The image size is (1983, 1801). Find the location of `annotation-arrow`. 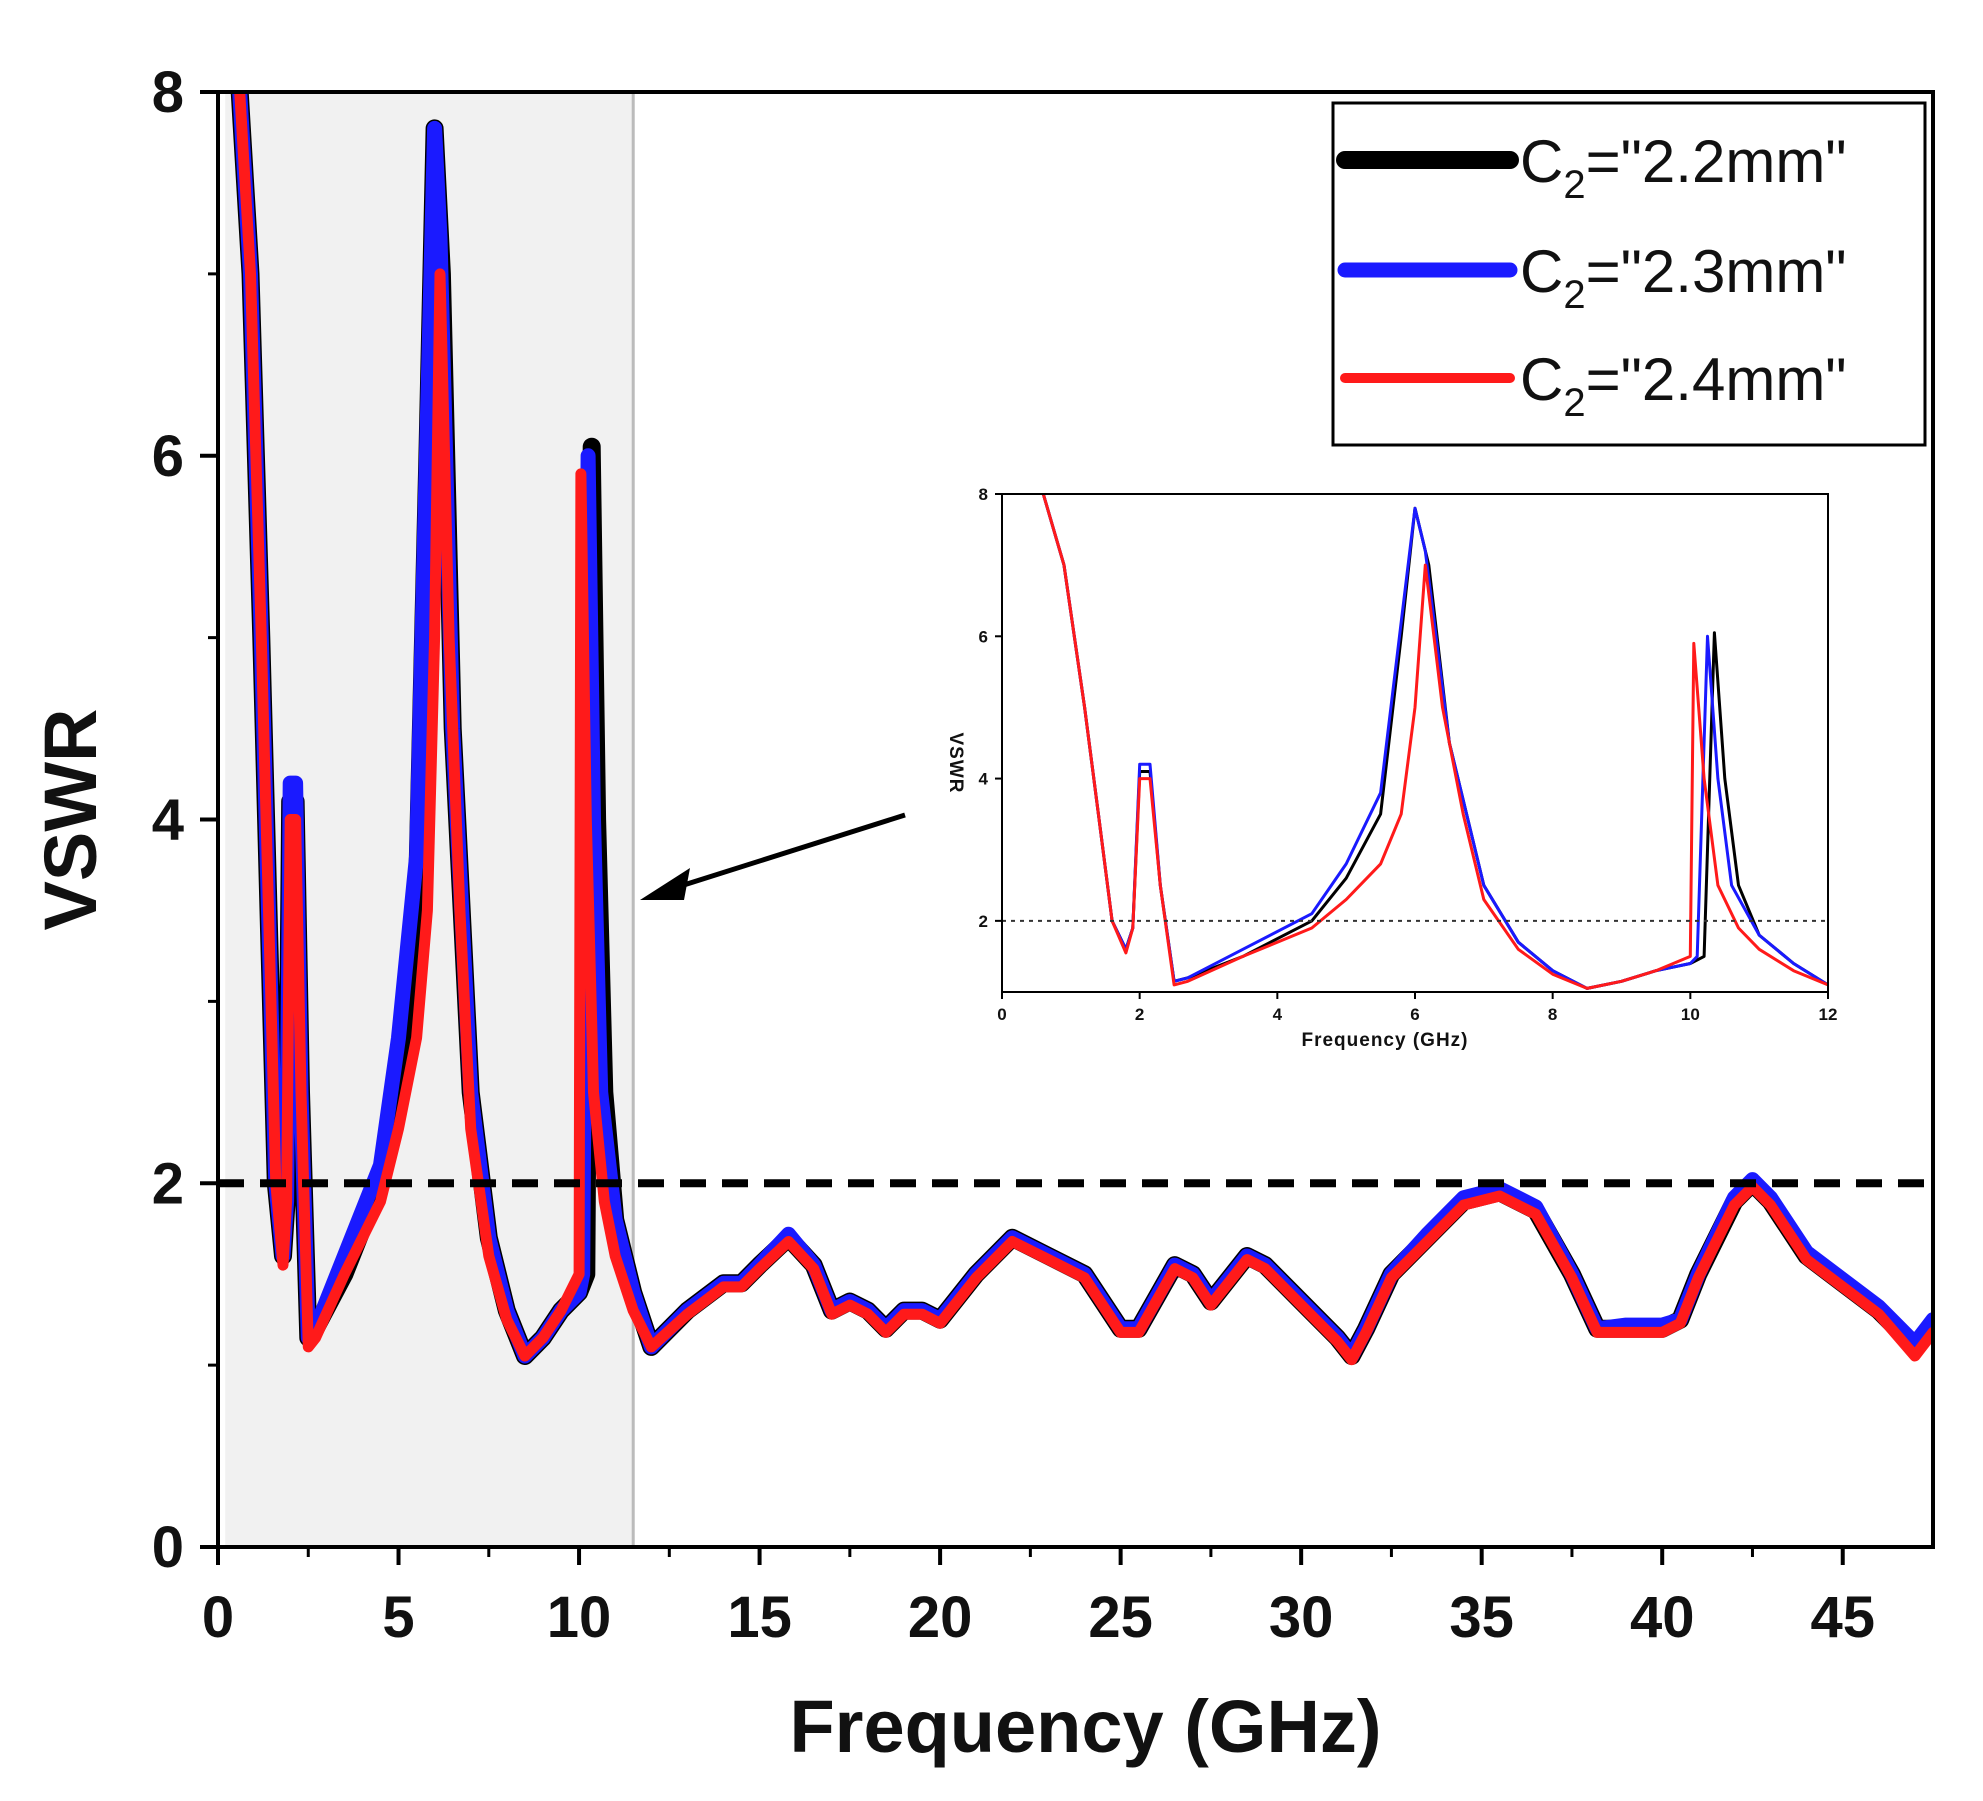

annotation-arrow is located at coordinates (773, 856).